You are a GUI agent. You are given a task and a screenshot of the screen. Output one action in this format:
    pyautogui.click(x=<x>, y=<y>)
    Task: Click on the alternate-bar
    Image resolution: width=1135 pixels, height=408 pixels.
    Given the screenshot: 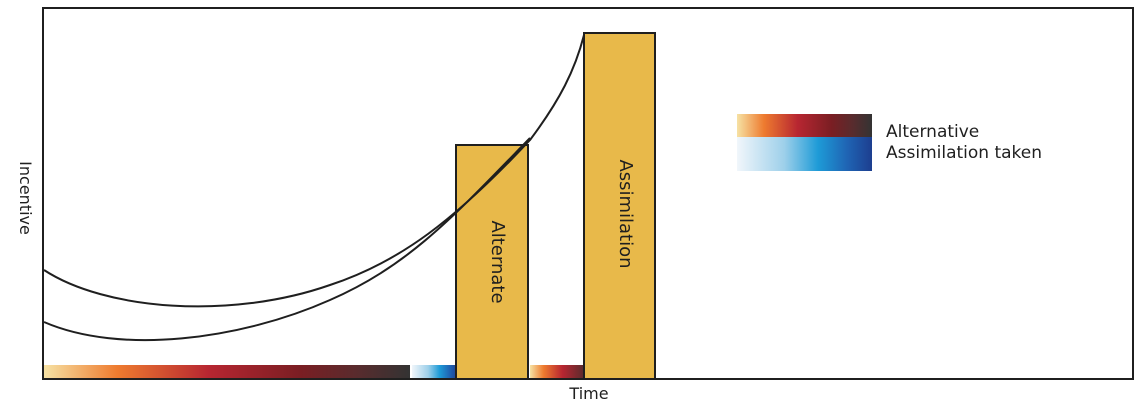 What is the action you would take?
    pyautogui.click(x=492, y=262)
    